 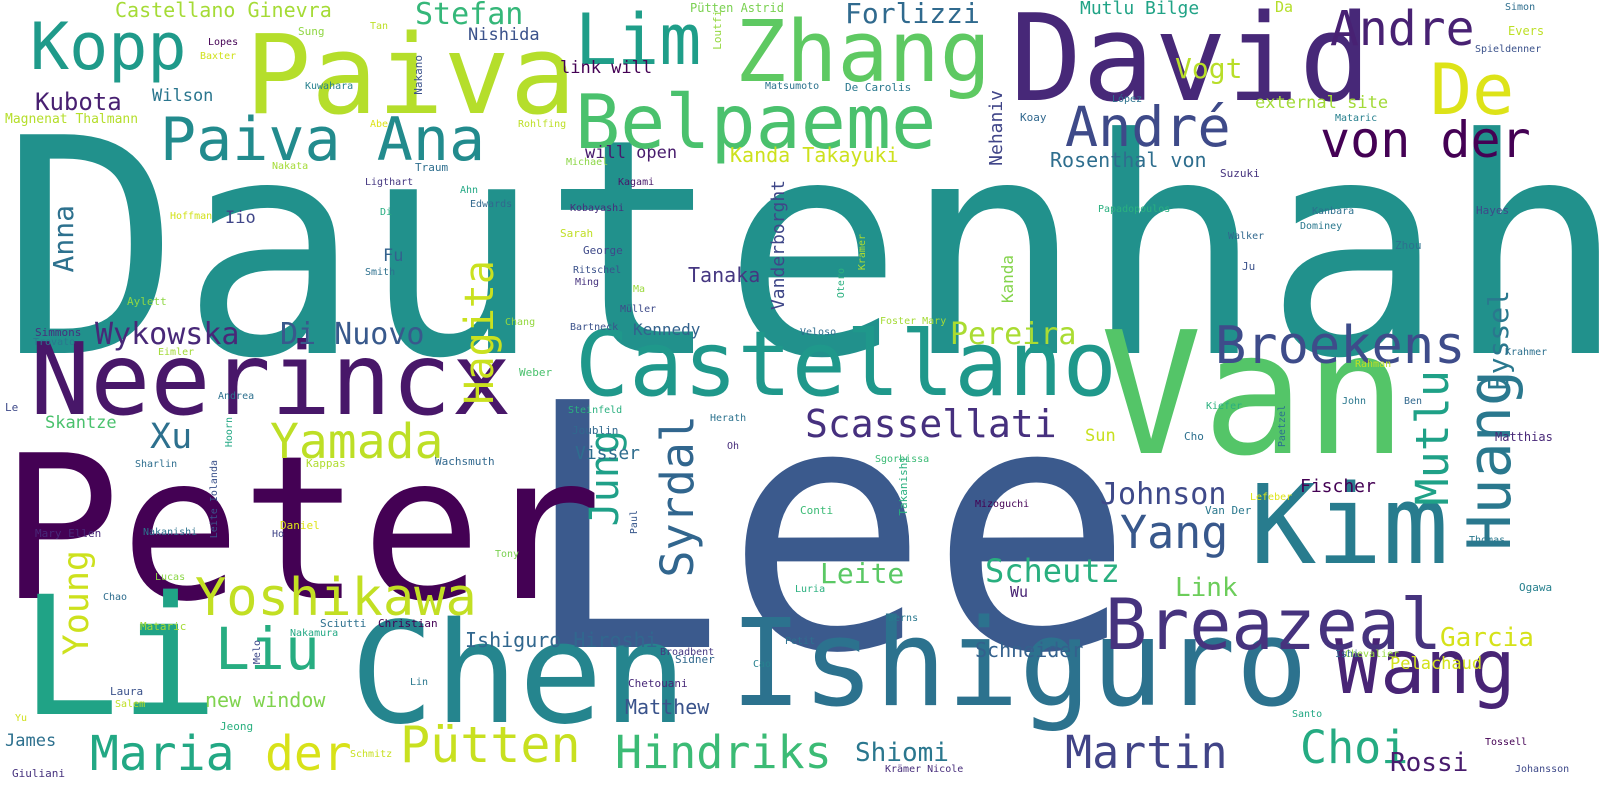 What do you see at coordinates (1408, 245) in the screenshot?
I see `cloud-word: Zhou` at bounding box center [1408, 245].